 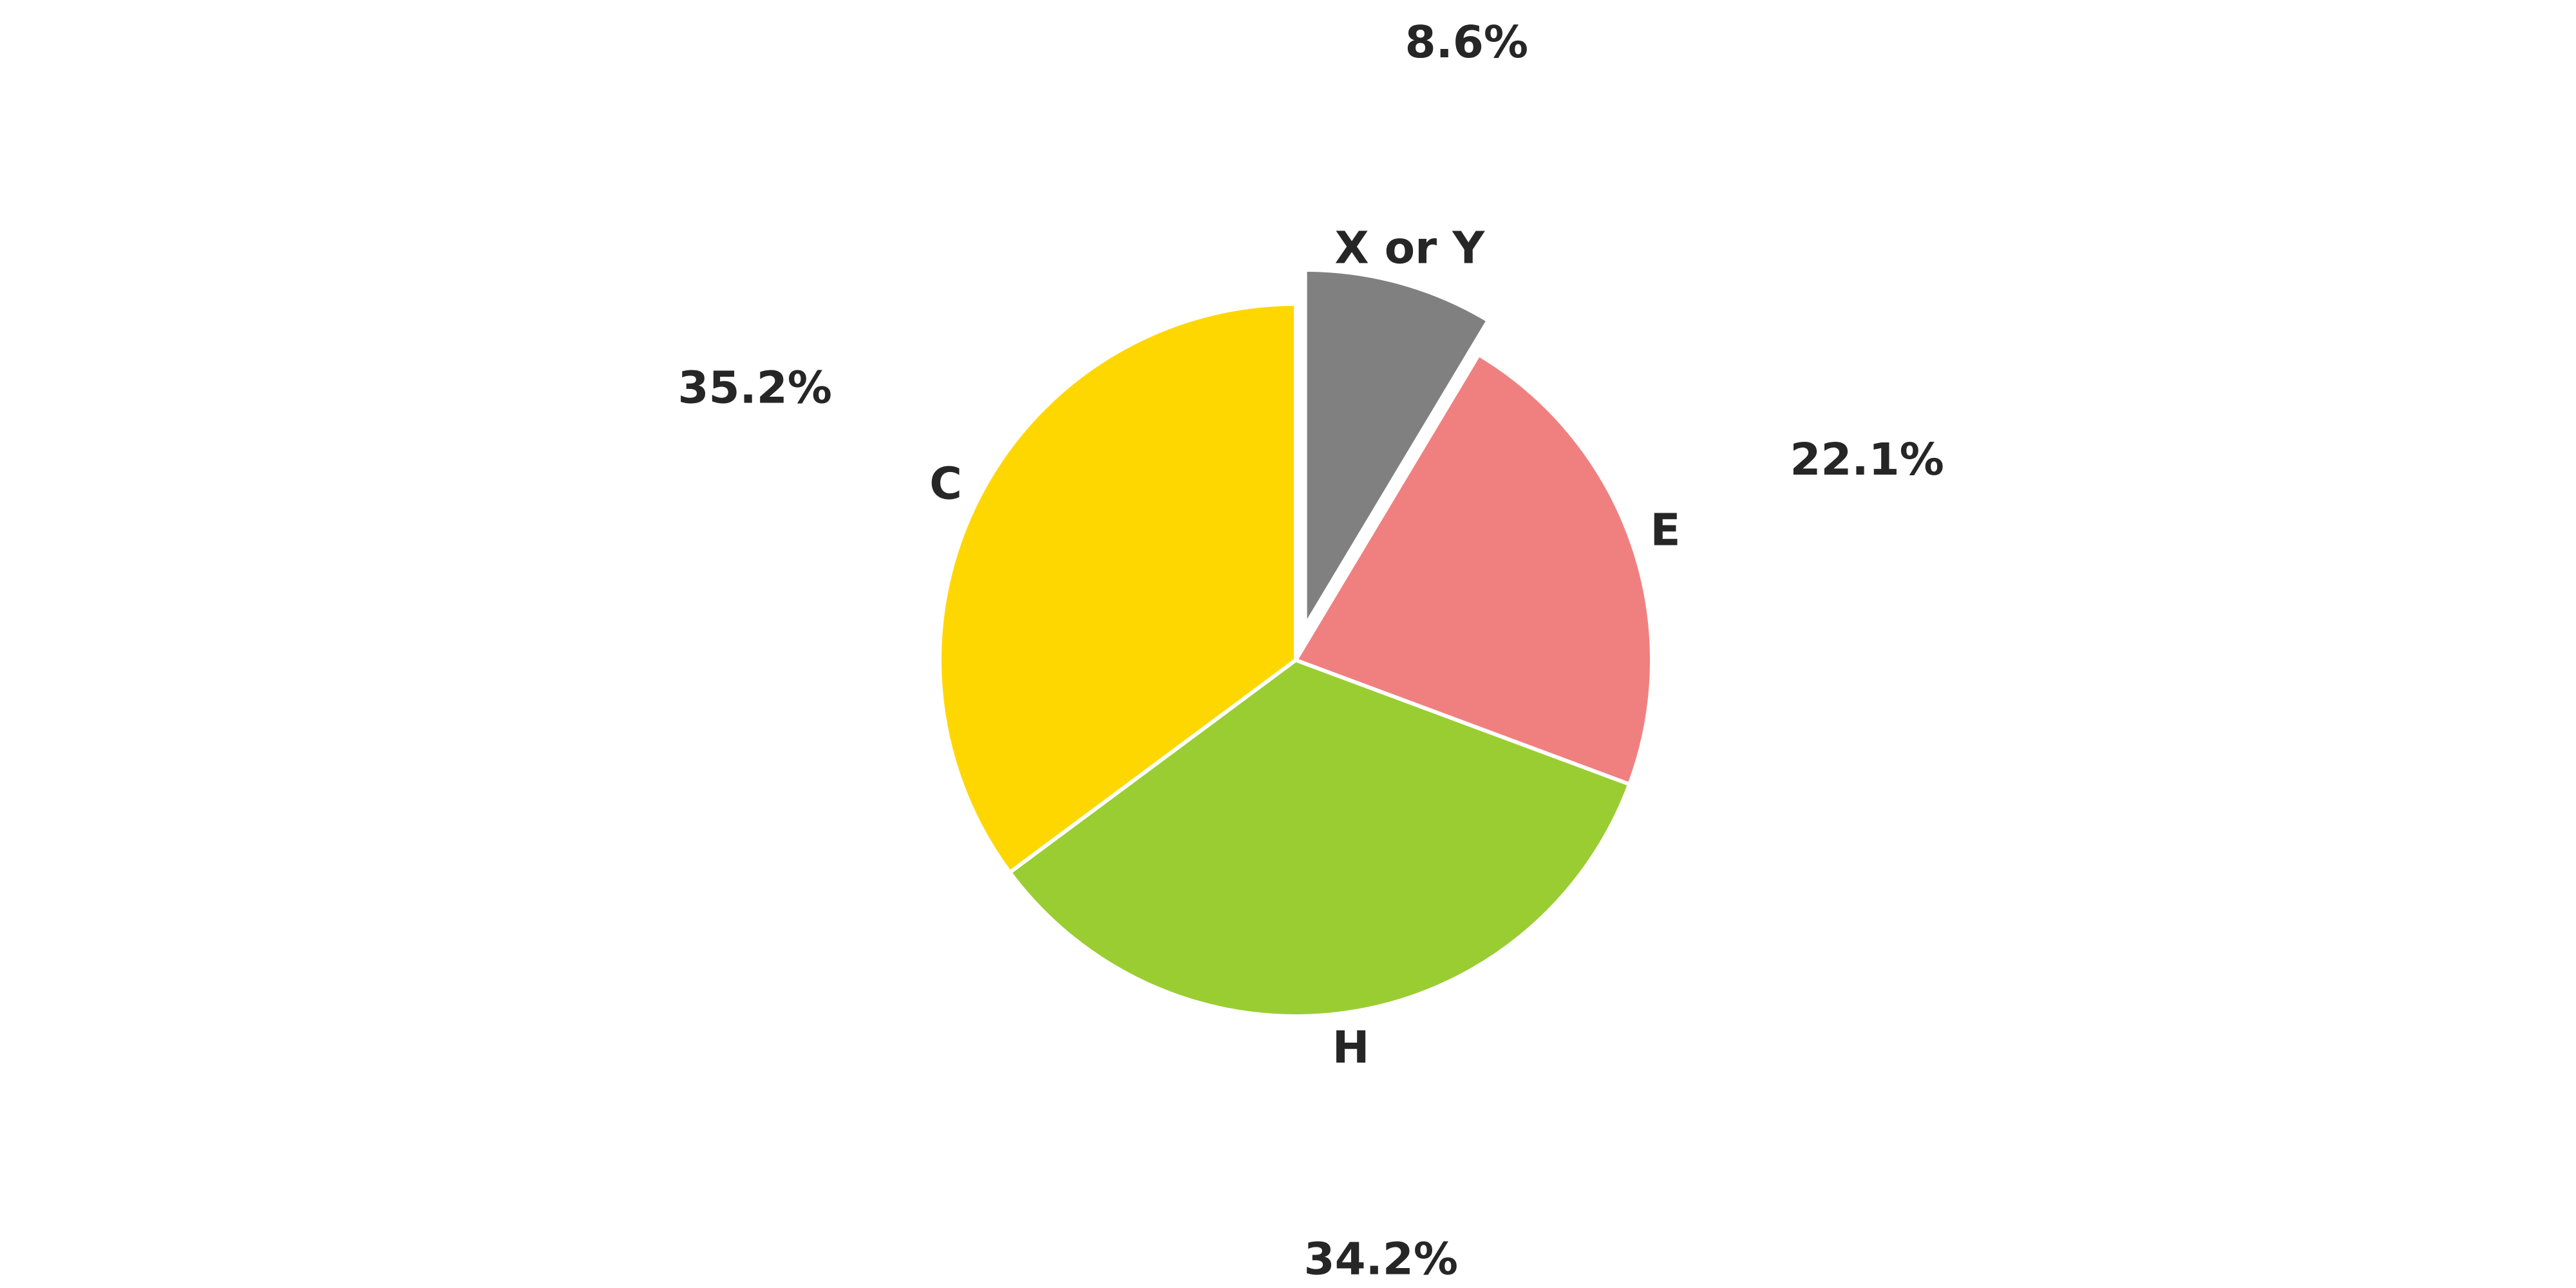 What do you see at coordinates (1351, 1048) in the screenshot?
I see `slice-label-h: H` at bounding box center [1351, 1048].